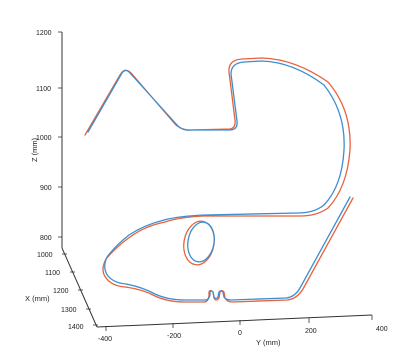  I want to click on y-tick-label: -200, so click(174, 336).